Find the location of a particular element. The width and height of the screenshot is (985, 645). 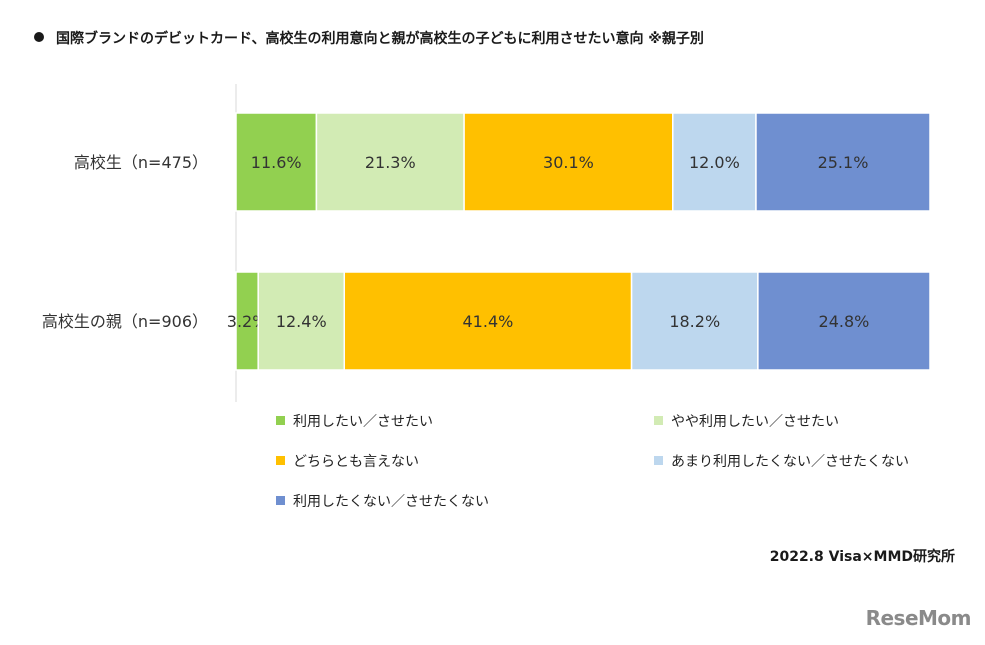

data-label: 12.4% is located at coordinates (301, 321).